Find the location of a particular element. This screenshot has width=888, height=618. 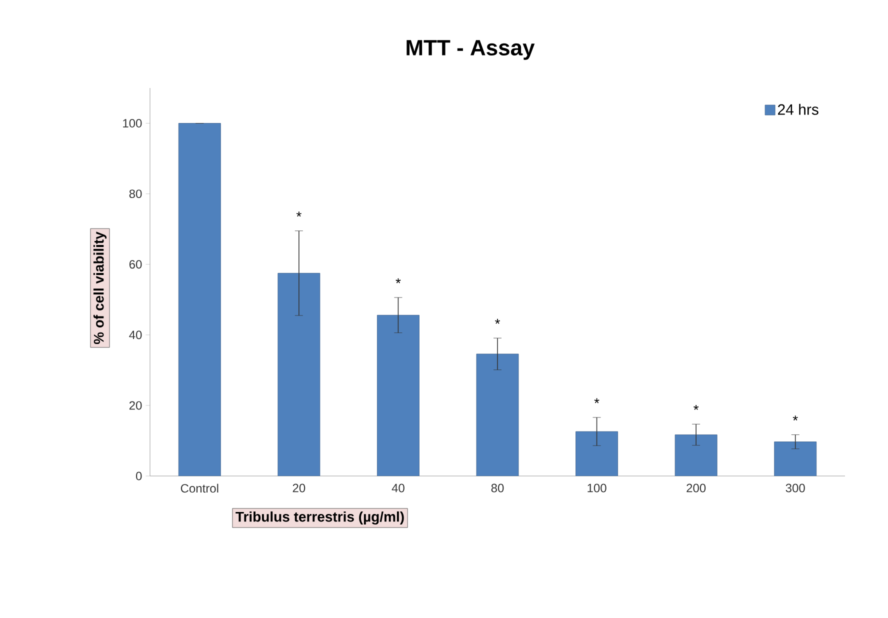

y-tick-label: 40 is located at coordinates (135, 335).